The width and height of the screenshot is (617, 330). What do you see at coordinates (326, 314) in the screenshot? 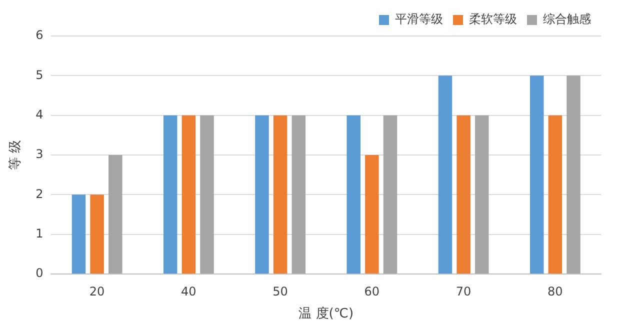
I see `x-axis-title: 温 度(℃)` at bounding box center [326, 314].